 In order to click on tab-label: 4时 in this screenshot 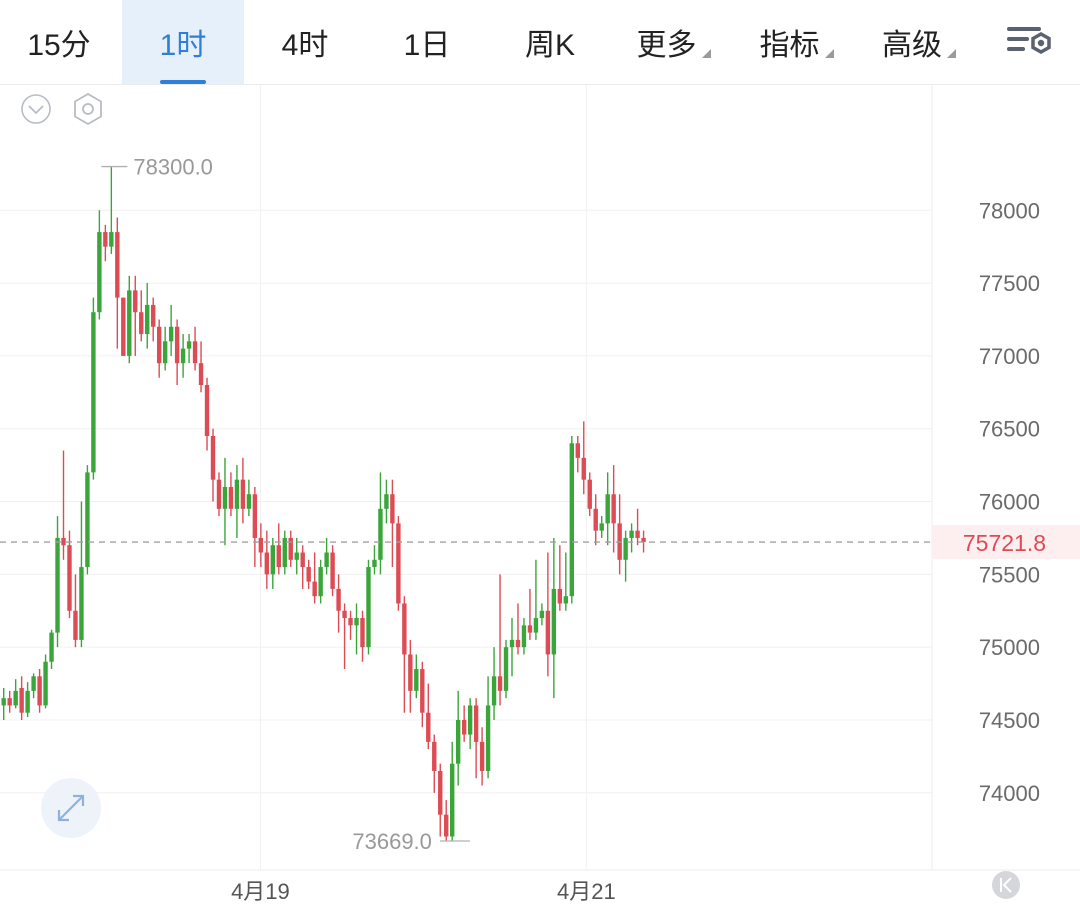, I will do `click(305, 45)`.